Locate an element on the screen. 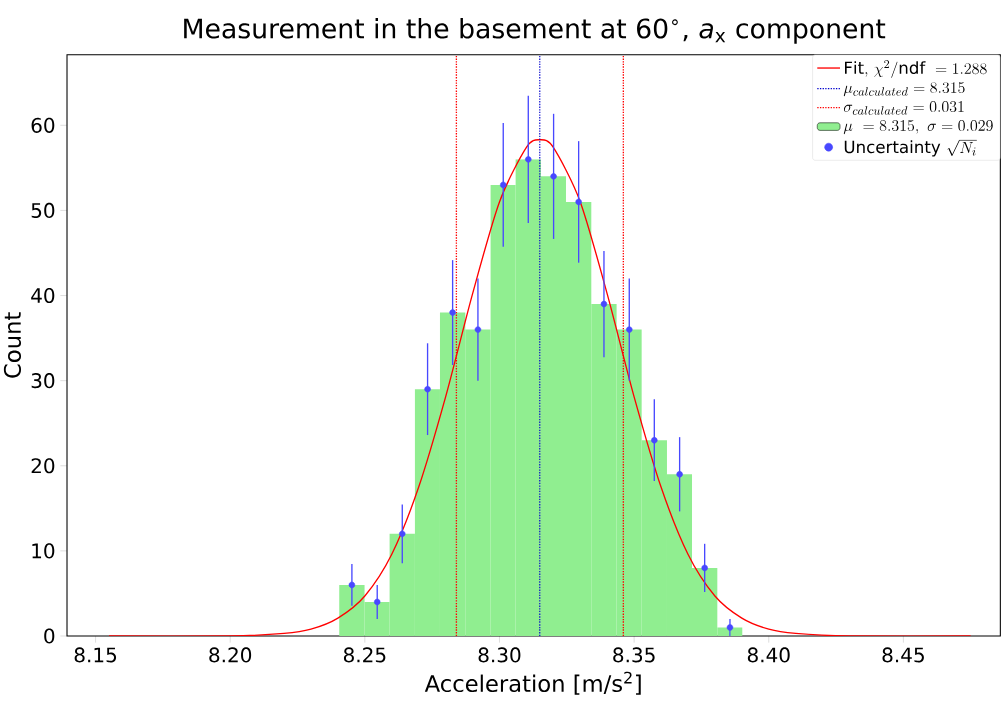  x-axis-title: Acceleration [m/s$^{2}$] is located at coordinates (532, 683).